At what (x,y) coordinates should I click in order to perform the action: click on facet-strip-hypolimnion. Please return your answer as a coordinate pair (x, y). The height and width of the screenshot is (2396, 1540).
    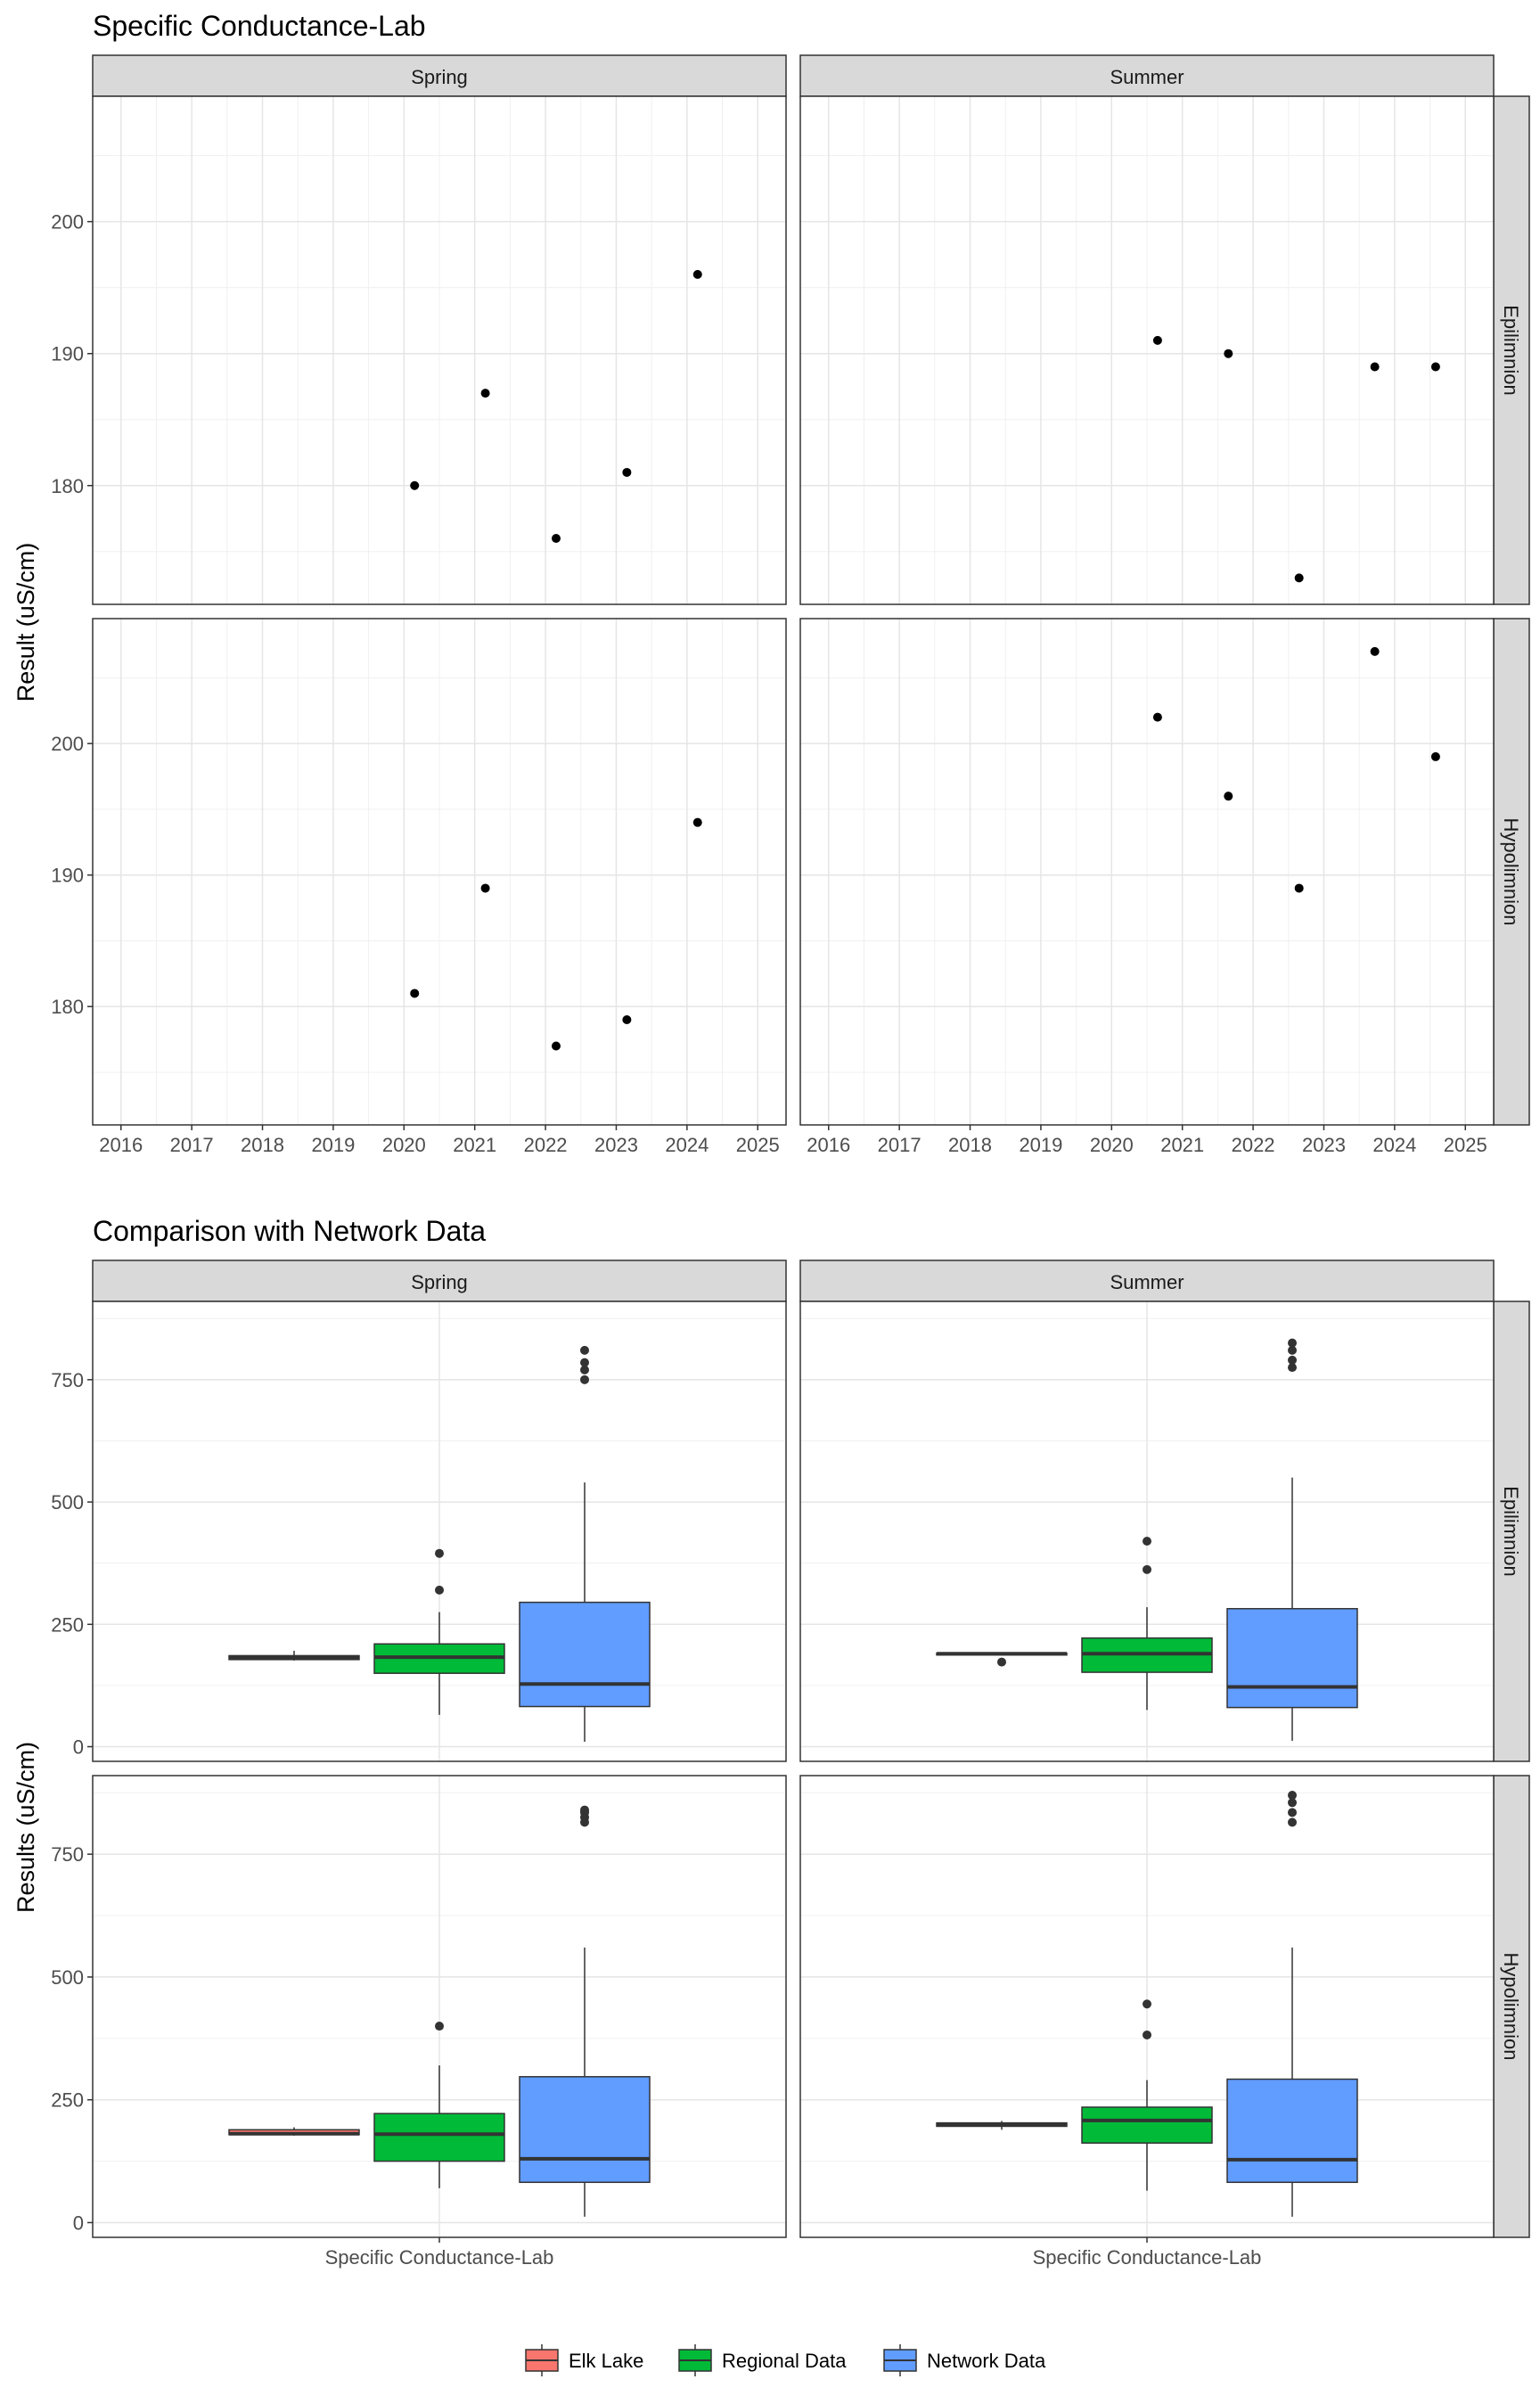
    Looking at the image, I should click on (1511, 872).